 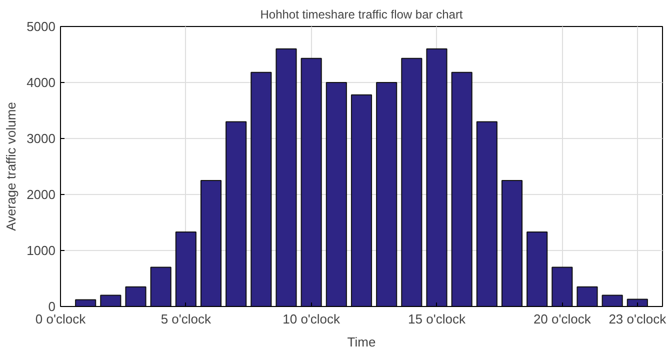 I want to click on x-tick-label: 15 o'clock, so click(x=437, y=319).